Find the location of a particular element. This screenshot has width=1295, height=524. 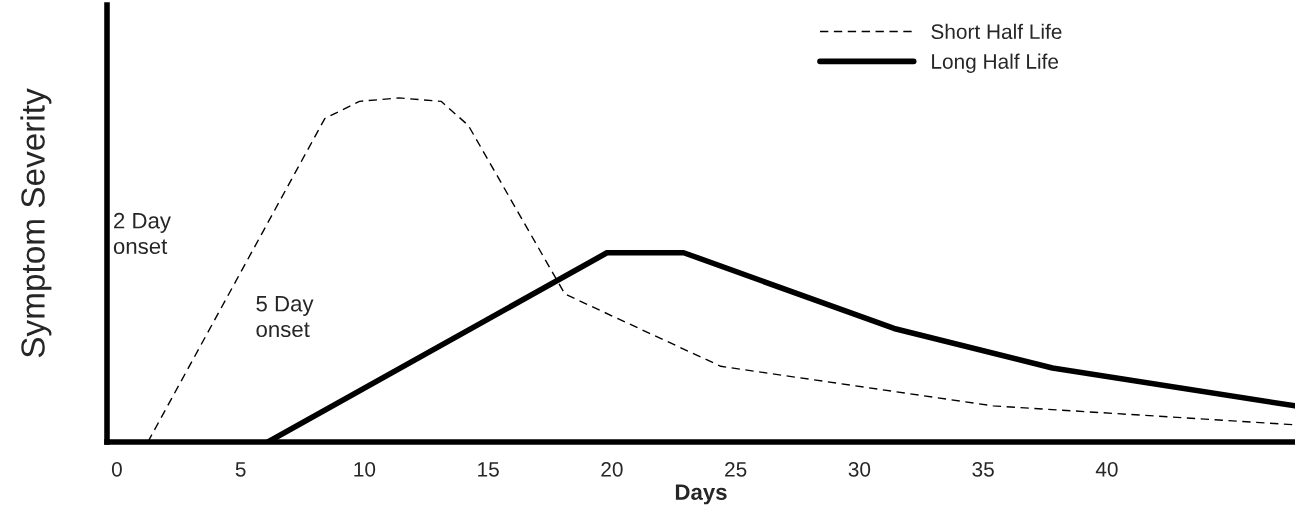

annotation: 5 Day onset is located at coordinates (285, 317).